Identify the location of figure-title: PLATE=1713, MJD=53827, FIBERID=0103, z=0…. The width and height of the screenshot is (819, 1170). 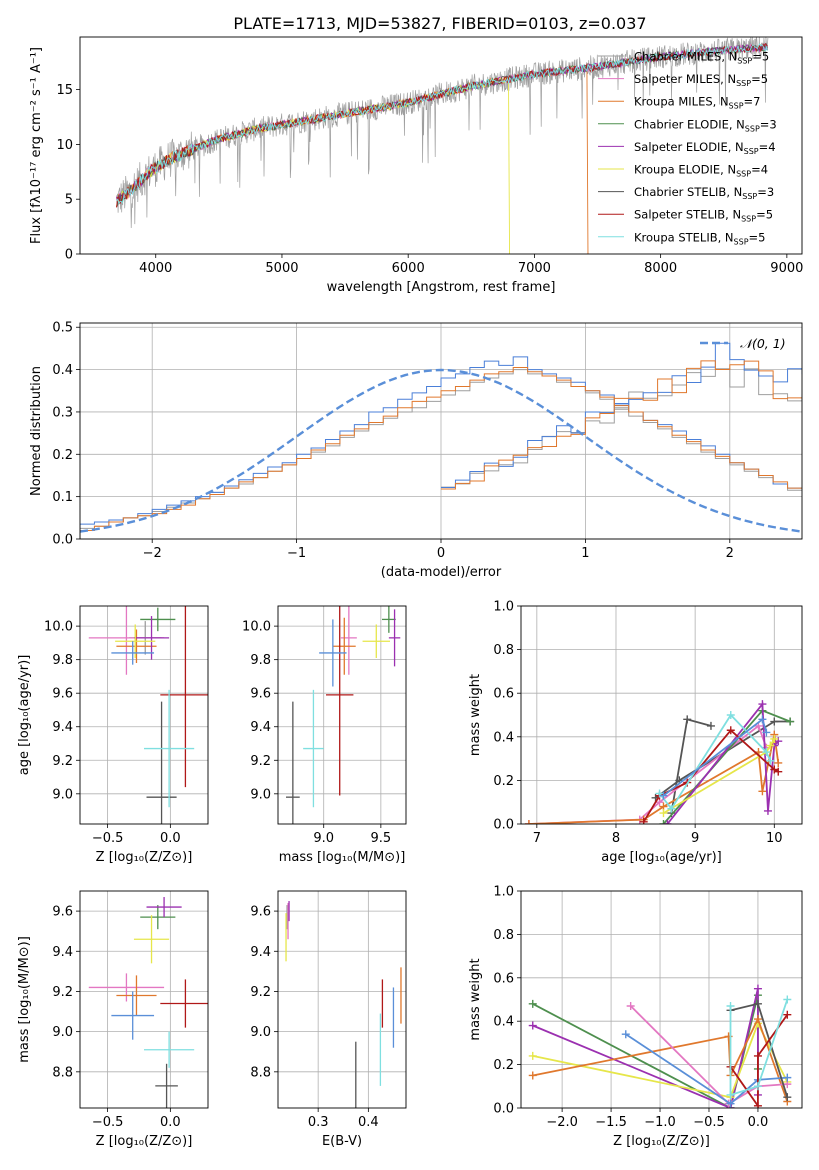
(439, 23).